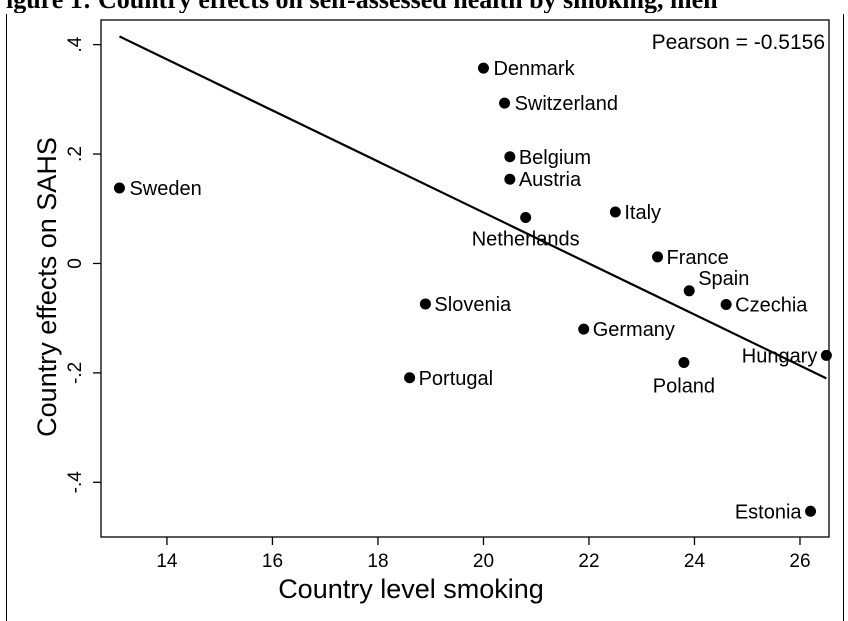 Image resolution: width=848 pixels, height=621 pixels. What do you see at coordinates (47, 287) in the screenshot?
I see `y-axis-label: Country effects on SAHS` at bounding box center [47, 287].